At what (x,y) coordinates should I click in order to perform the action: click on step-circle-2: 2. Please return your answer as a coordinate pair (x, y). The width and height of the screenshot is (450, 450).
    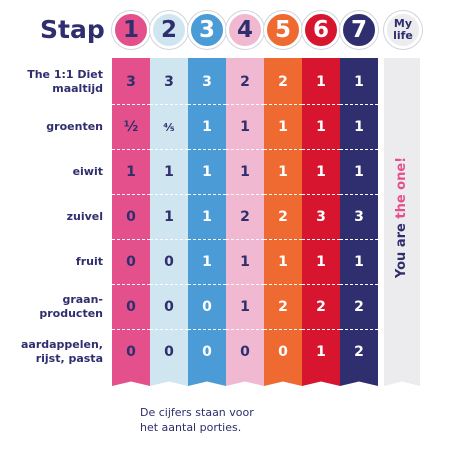
    Looking at the image, I should click on (169, 30).